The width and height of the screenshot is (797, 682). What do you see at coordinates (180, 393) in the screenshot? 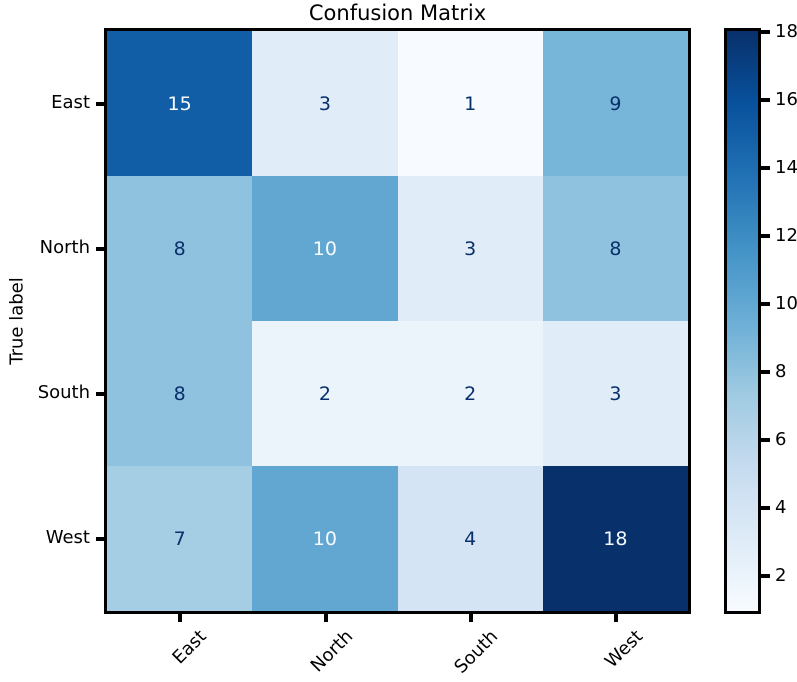
I see `heatmap-cell-south-east: 8` at bounding box center [180, 393].